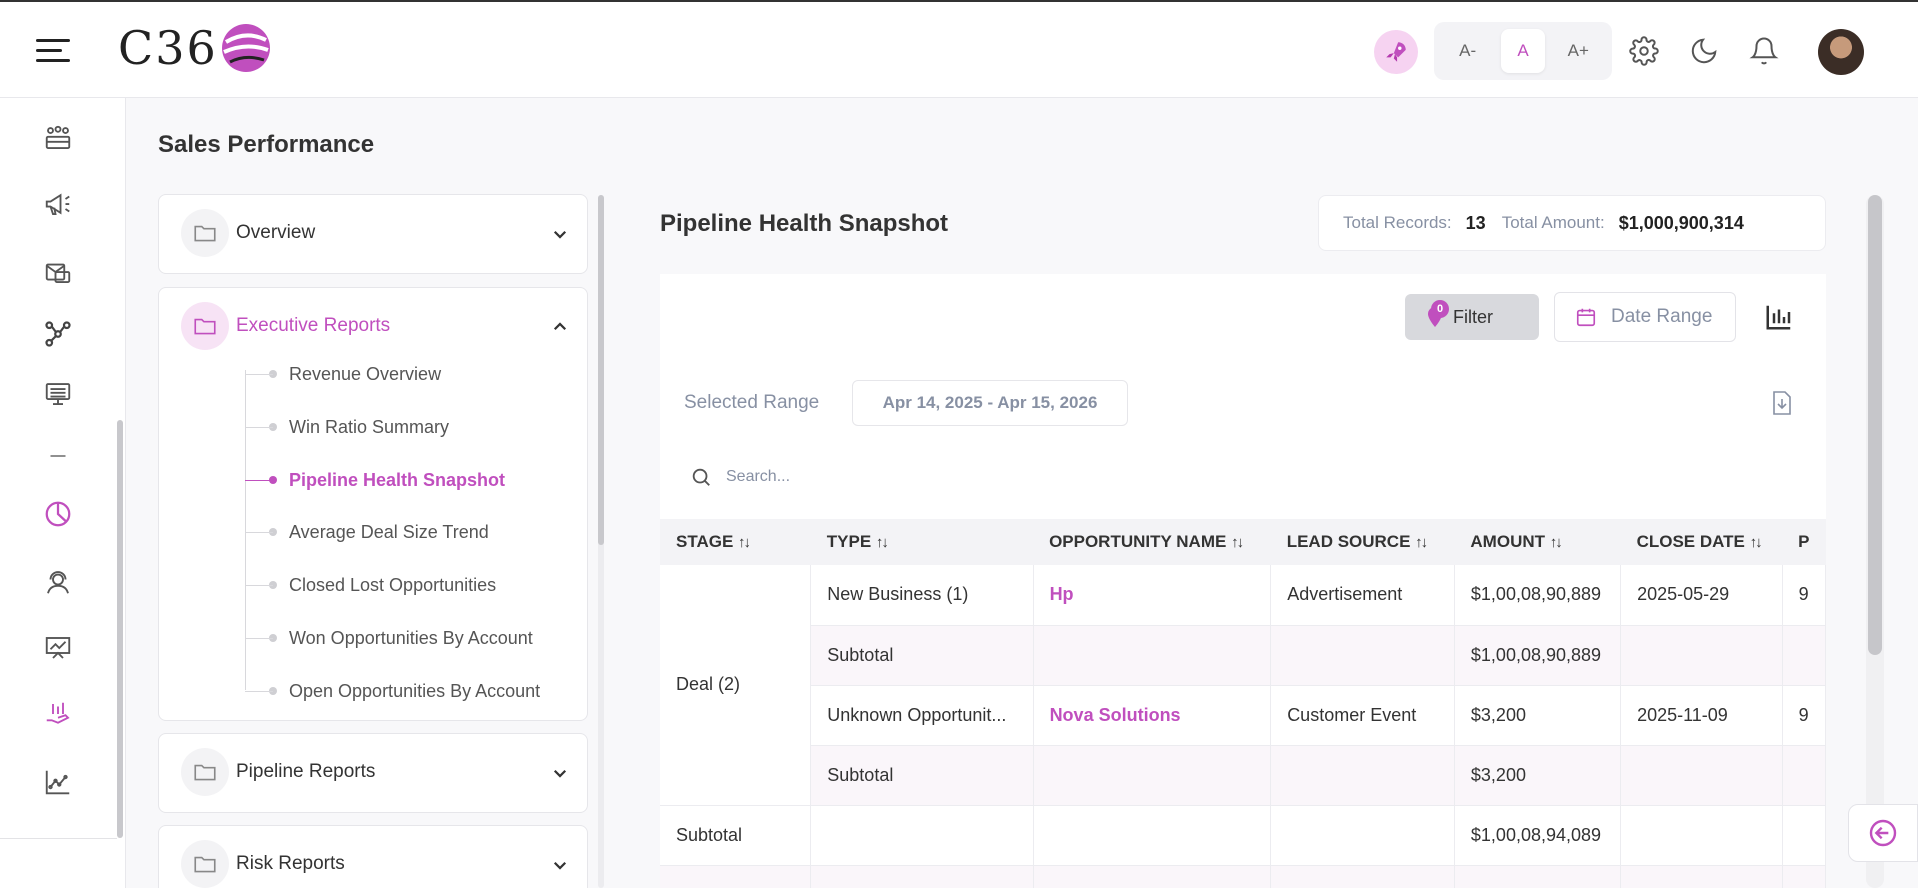 The height and width of the screenshot is (888, 1918). I want to click on download-file-icon, so click(1782, 403).